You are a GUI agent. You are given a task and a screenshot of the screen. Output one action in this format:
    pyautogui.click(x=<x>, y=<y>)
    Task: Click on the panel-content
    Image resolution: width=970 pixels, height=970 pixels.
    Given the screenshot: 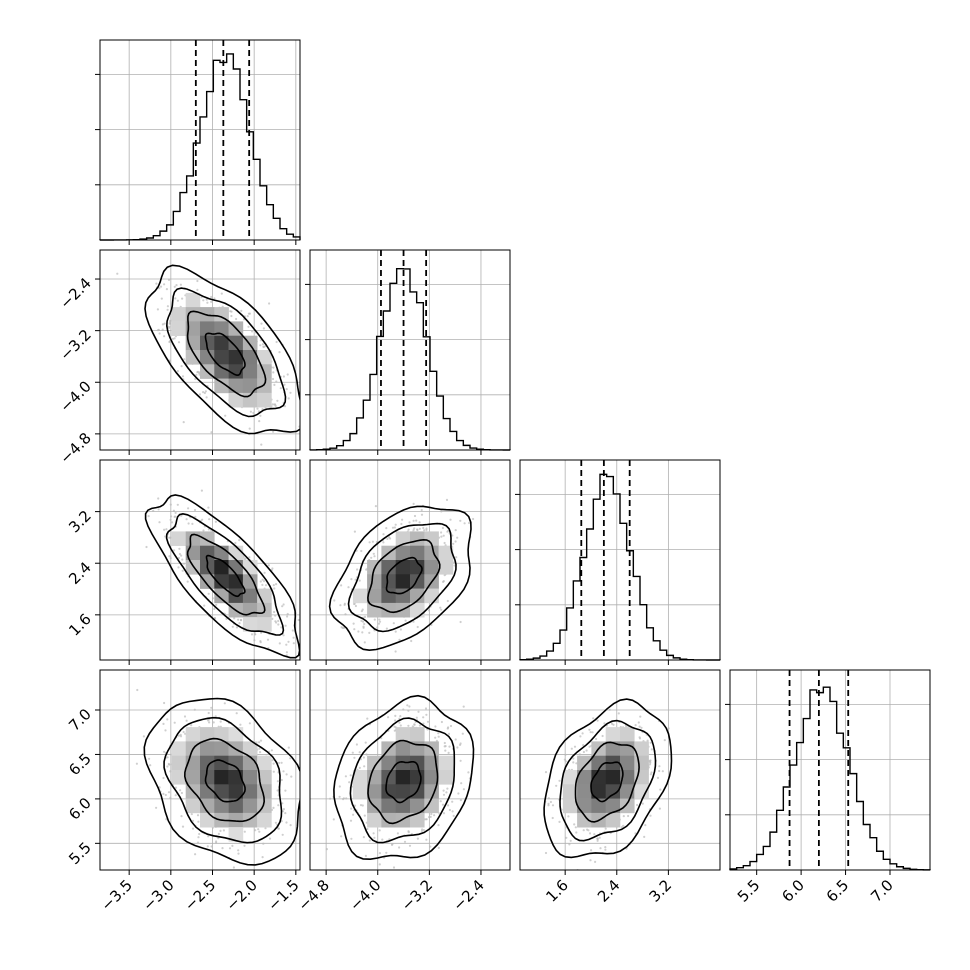 What is the action you would take?
    pyautogui.click(x=200, y=770)
    